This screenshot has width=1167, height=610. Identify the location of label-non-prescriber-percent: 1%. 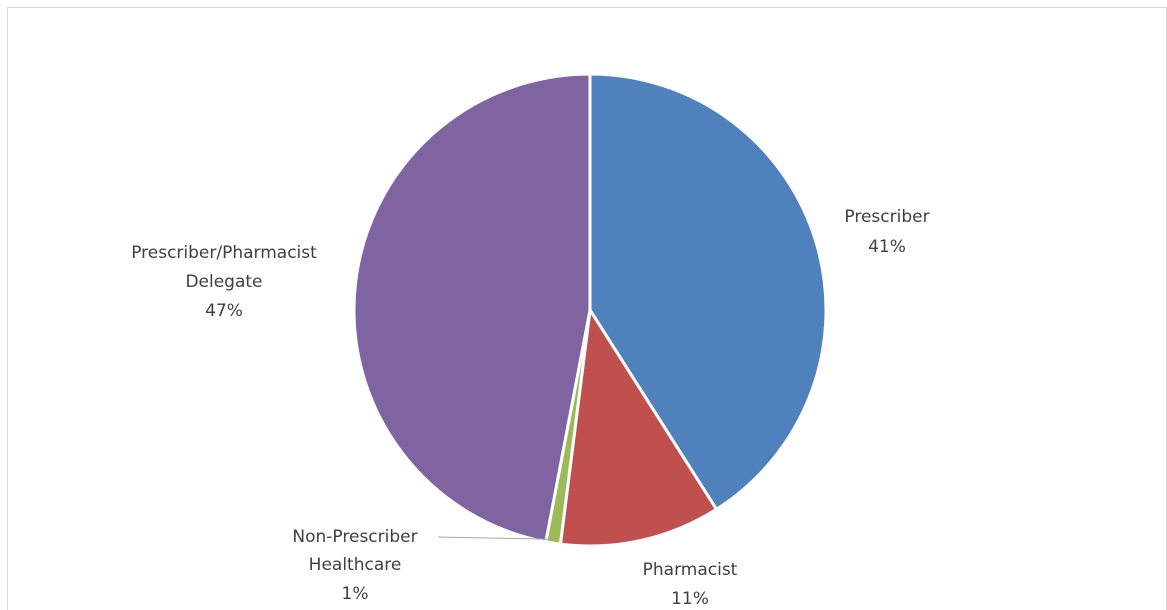
(355, 594).